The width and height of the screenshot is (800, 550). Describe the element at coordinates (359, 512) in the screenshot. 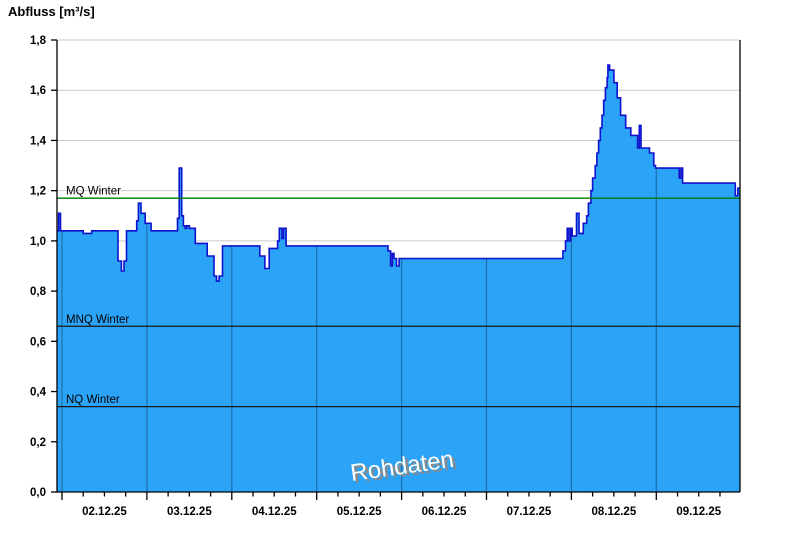

I see `x-date-label: 05.12.25` at that location.